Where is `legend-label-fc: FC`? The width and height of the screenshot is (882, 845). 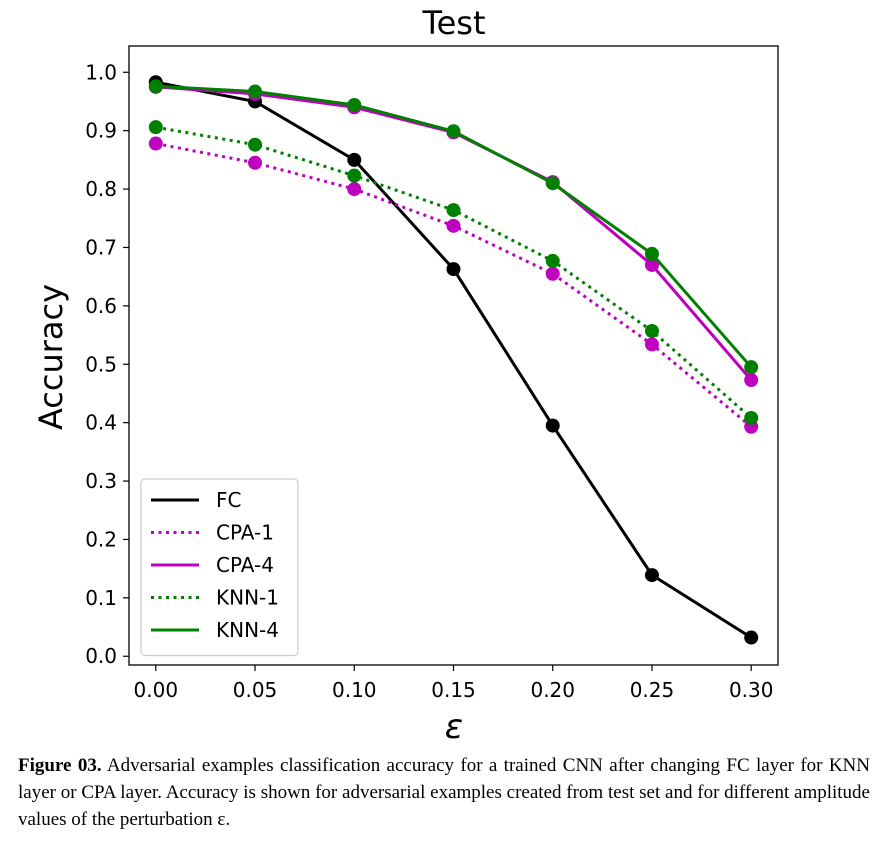 legend-label-fc: FC is located at coordinates (228, 500).